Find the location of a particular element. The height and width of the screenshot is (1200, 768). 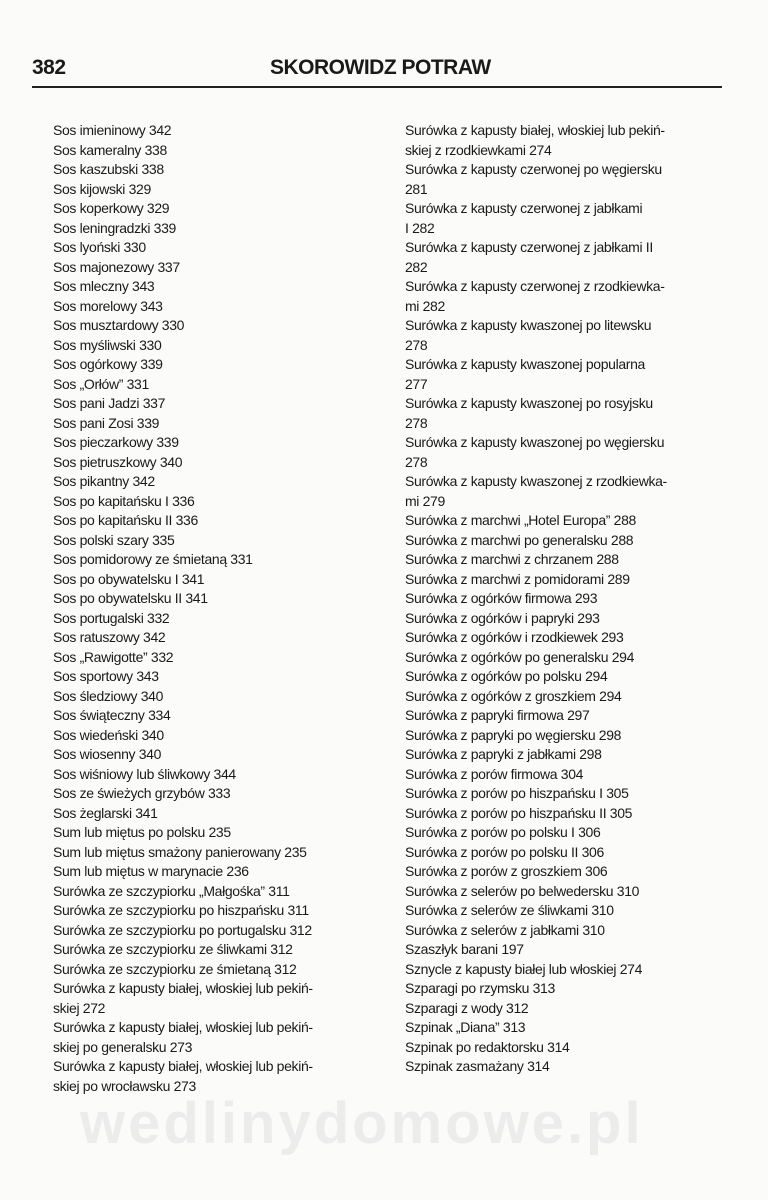

index-entry-line: Sos musztardowy 330 is located at coordinates (119, 325).